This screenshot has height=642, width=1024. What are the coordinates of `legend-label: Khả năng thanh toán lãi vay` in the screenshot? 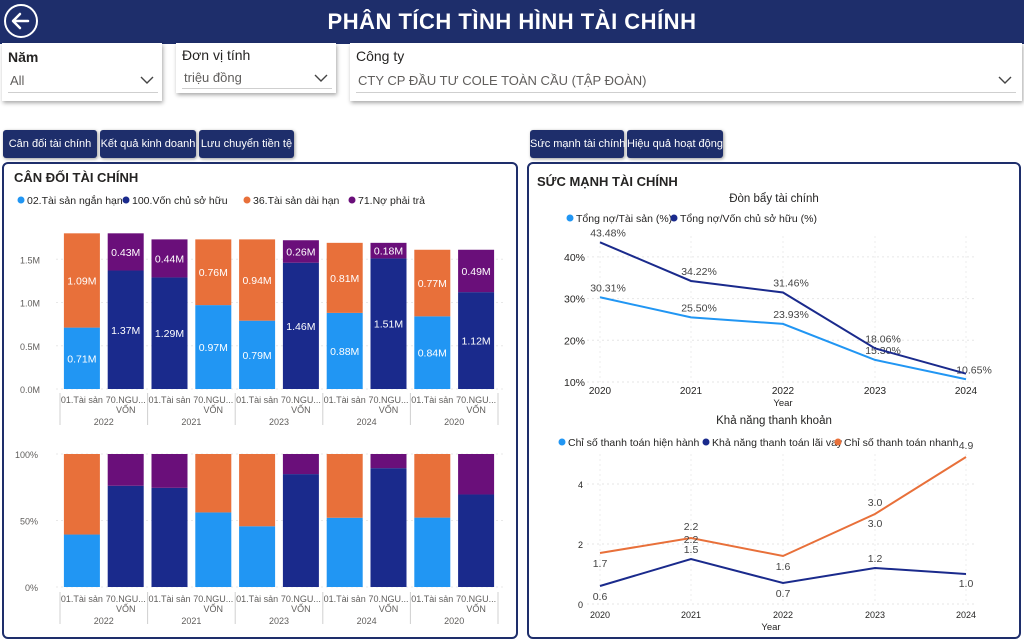 It's located at (777, 443).